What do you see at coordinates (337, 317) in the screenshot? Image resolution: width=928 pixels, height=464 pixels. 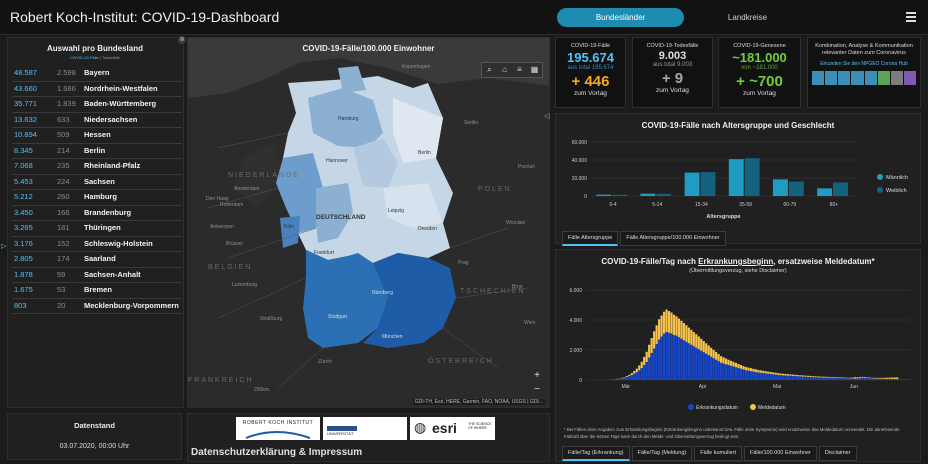 I see `map-city-label: Stuttgart` at bounding box center [337, 317].